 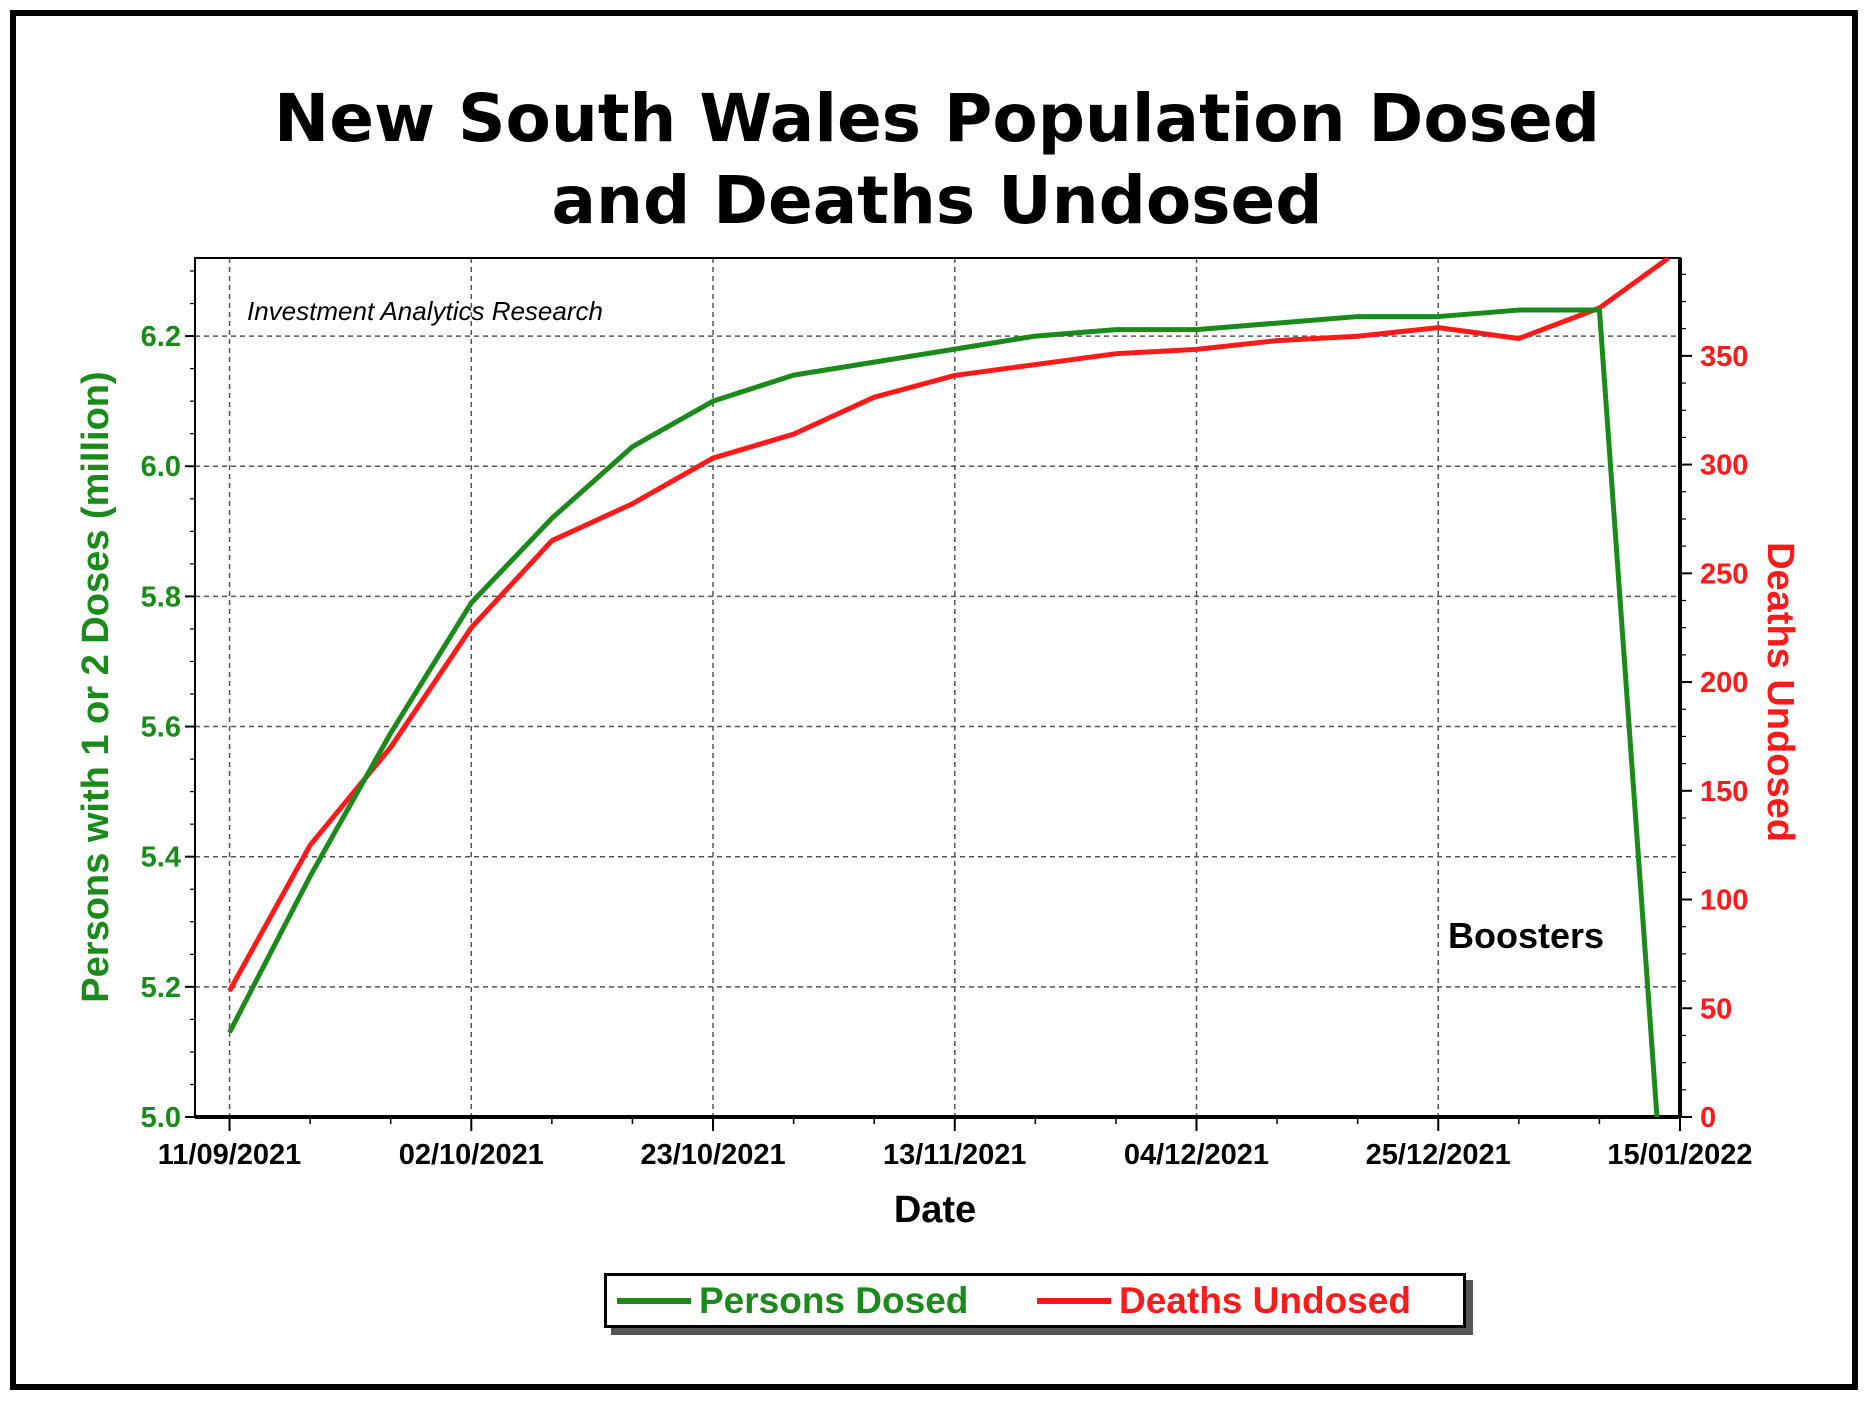 I want to click on chart-title-line1: New South Wales Population Dosed, so click(x=937, y=118).